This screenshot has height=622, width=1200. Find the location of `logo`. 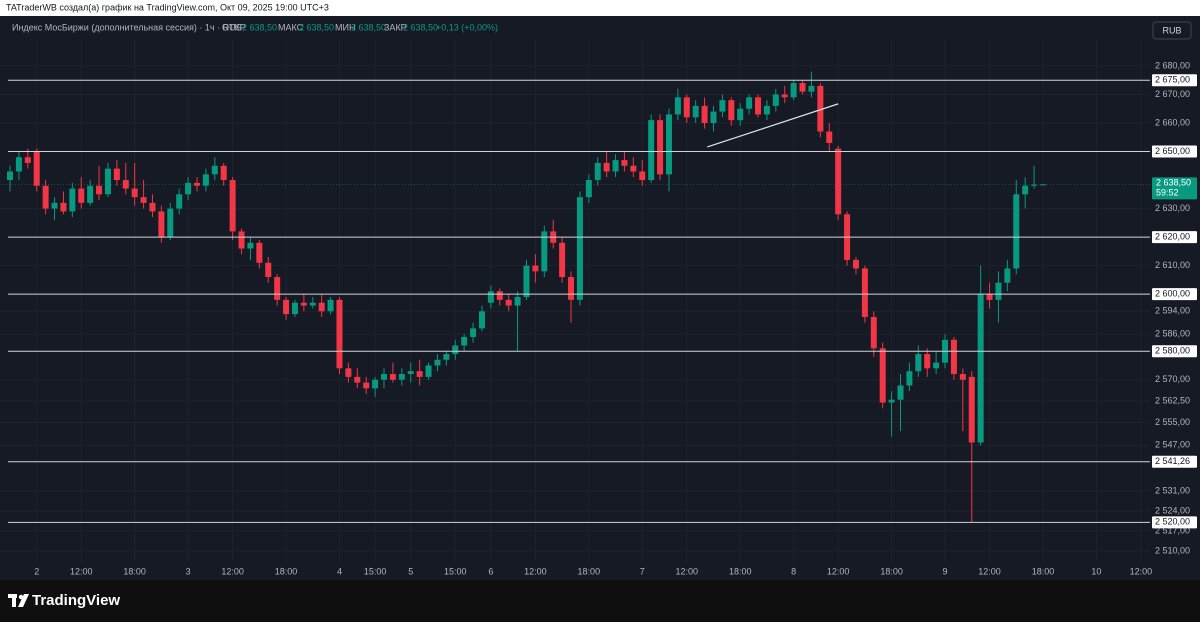

logo is located at coordinates (18, 600).